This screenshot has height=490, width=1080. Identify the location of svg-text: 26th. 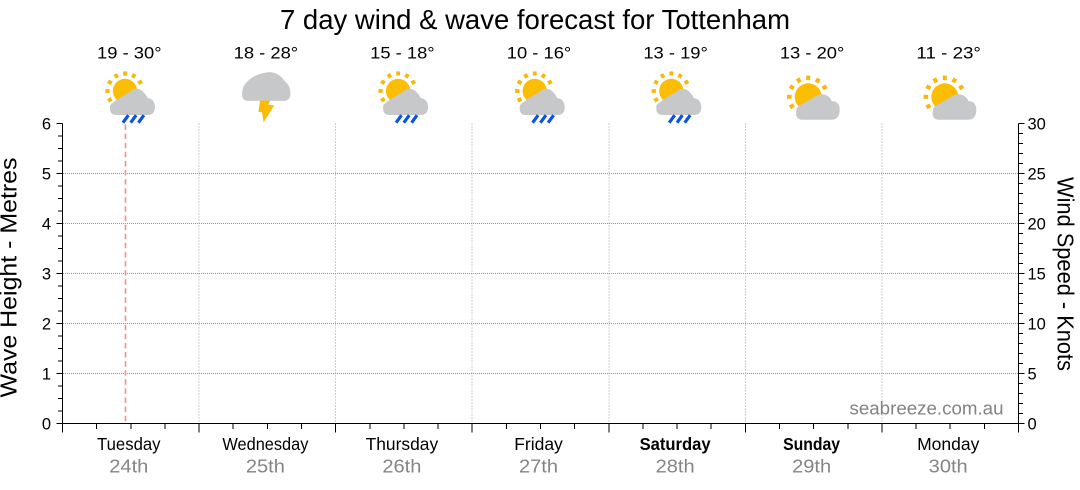
(401, 467).